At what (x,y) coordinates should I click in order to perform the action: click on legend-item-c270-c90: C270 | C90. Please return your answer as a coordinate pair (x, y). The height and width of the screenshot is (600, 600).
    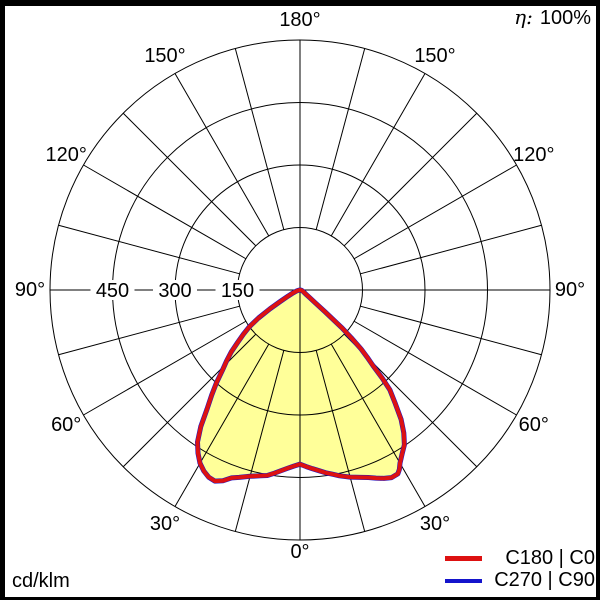
    Looking at the image, I should click on (520, 580).